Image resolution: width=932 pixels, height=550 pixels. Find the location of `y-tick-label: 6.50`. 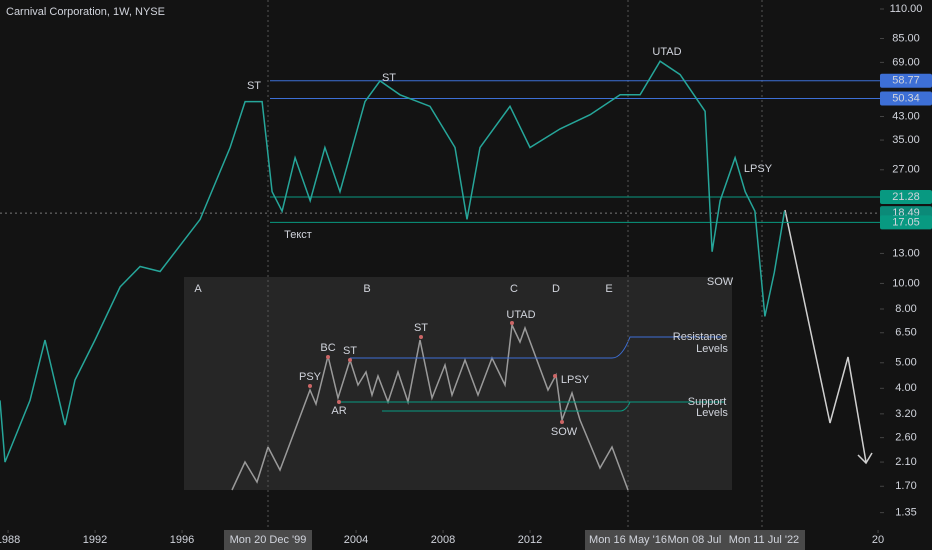

y-tick-label: 6.50 is located at coordinates (905, 333).